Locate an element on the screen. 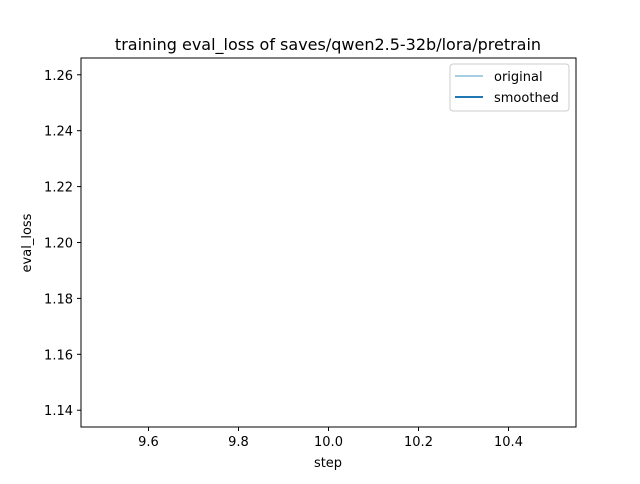 This screenshot has width=640, height=484. x-tick-label: 10.4 is located at coordinates (508, 442).